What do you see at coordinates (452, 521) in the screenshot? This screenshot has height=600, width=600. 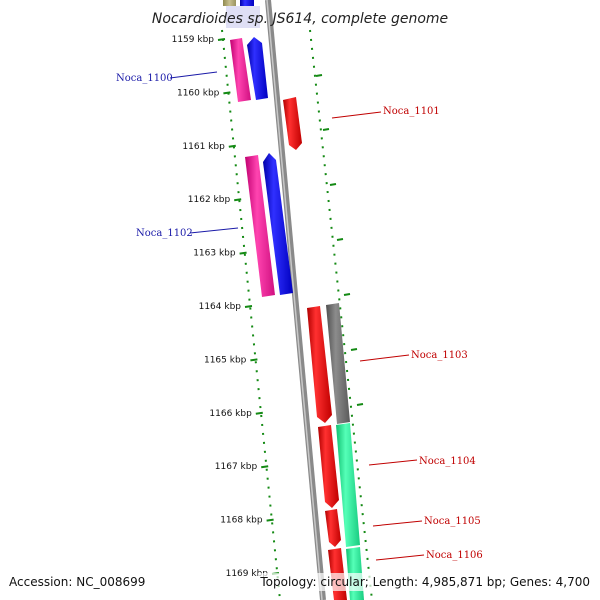 I see `gene-label-noca-1105: Noca_1105` at bounding box center [452, 521].